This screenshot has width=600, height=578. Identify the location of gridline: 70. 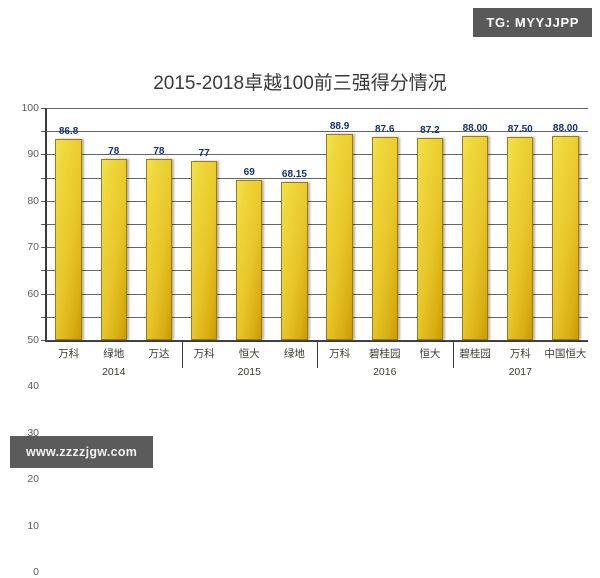
(307, 215).